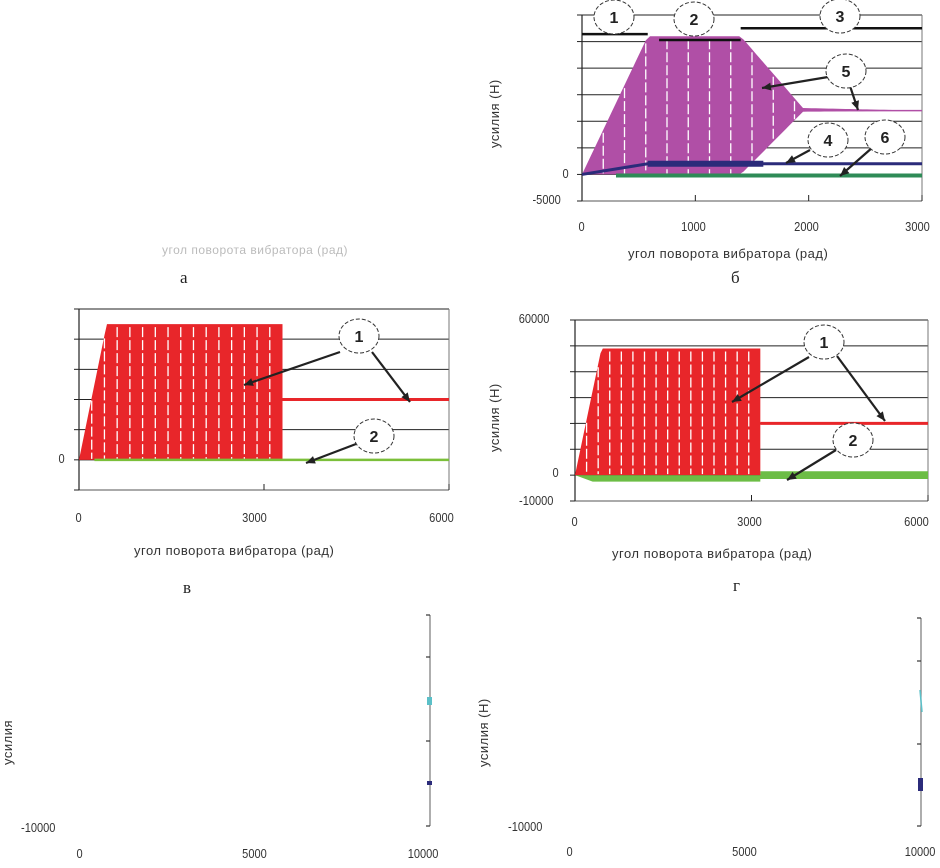 Image resolution: width=940 pixels, height=868 pixels. I want to click on panel-g-caption: г, so click(736, 585).